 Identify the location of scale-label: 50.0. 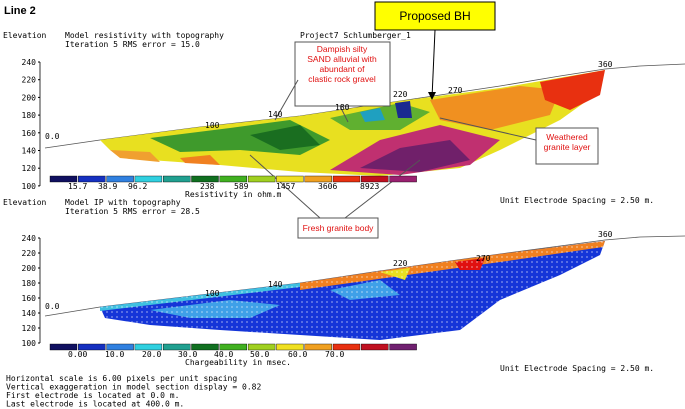
(259, 354).